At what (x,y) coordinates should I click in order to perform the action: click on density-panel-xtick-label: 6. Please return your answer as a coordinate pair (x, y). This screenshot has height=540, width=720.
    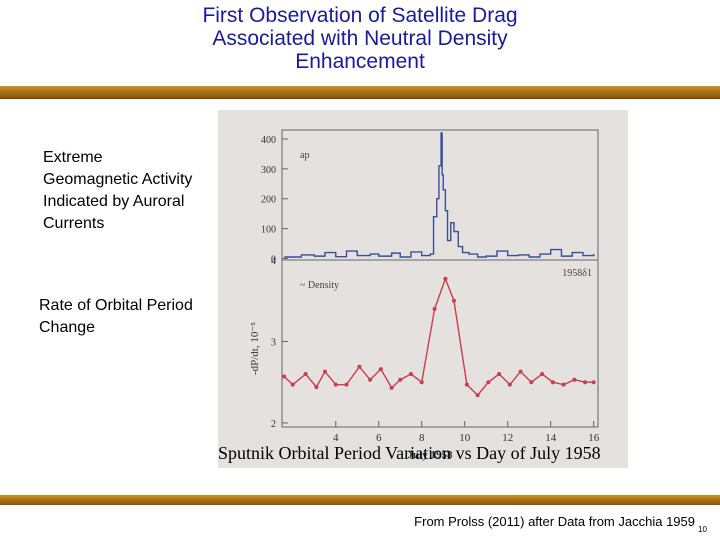
    Looking at the image, I should click on (379, 438).